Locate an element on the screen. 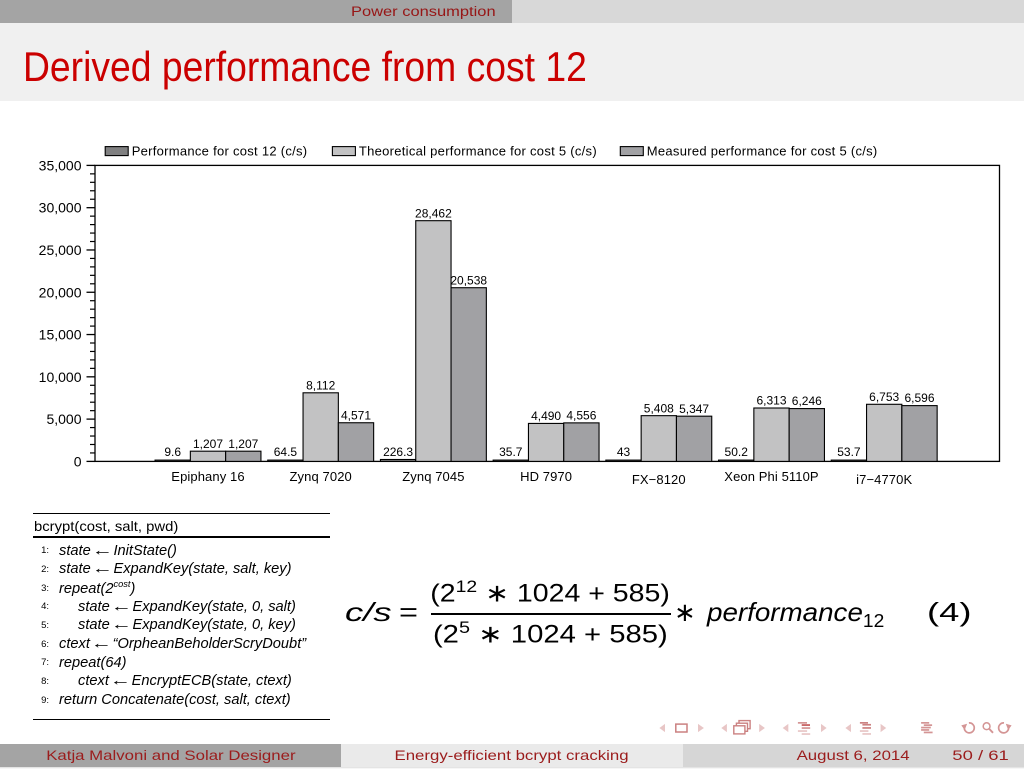 This screenshot has width=1024, height=769. svg-text: 0 is located at coordinates (78, 461).